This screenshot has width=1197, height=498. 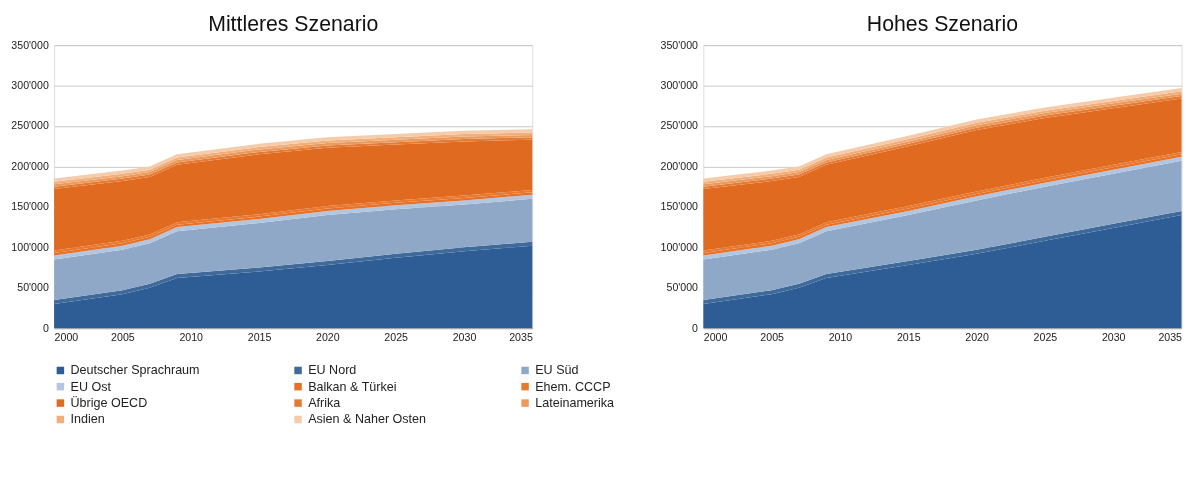 I want to click on legend-label: Asien & Naher Osten, so click(x=367, y=419).